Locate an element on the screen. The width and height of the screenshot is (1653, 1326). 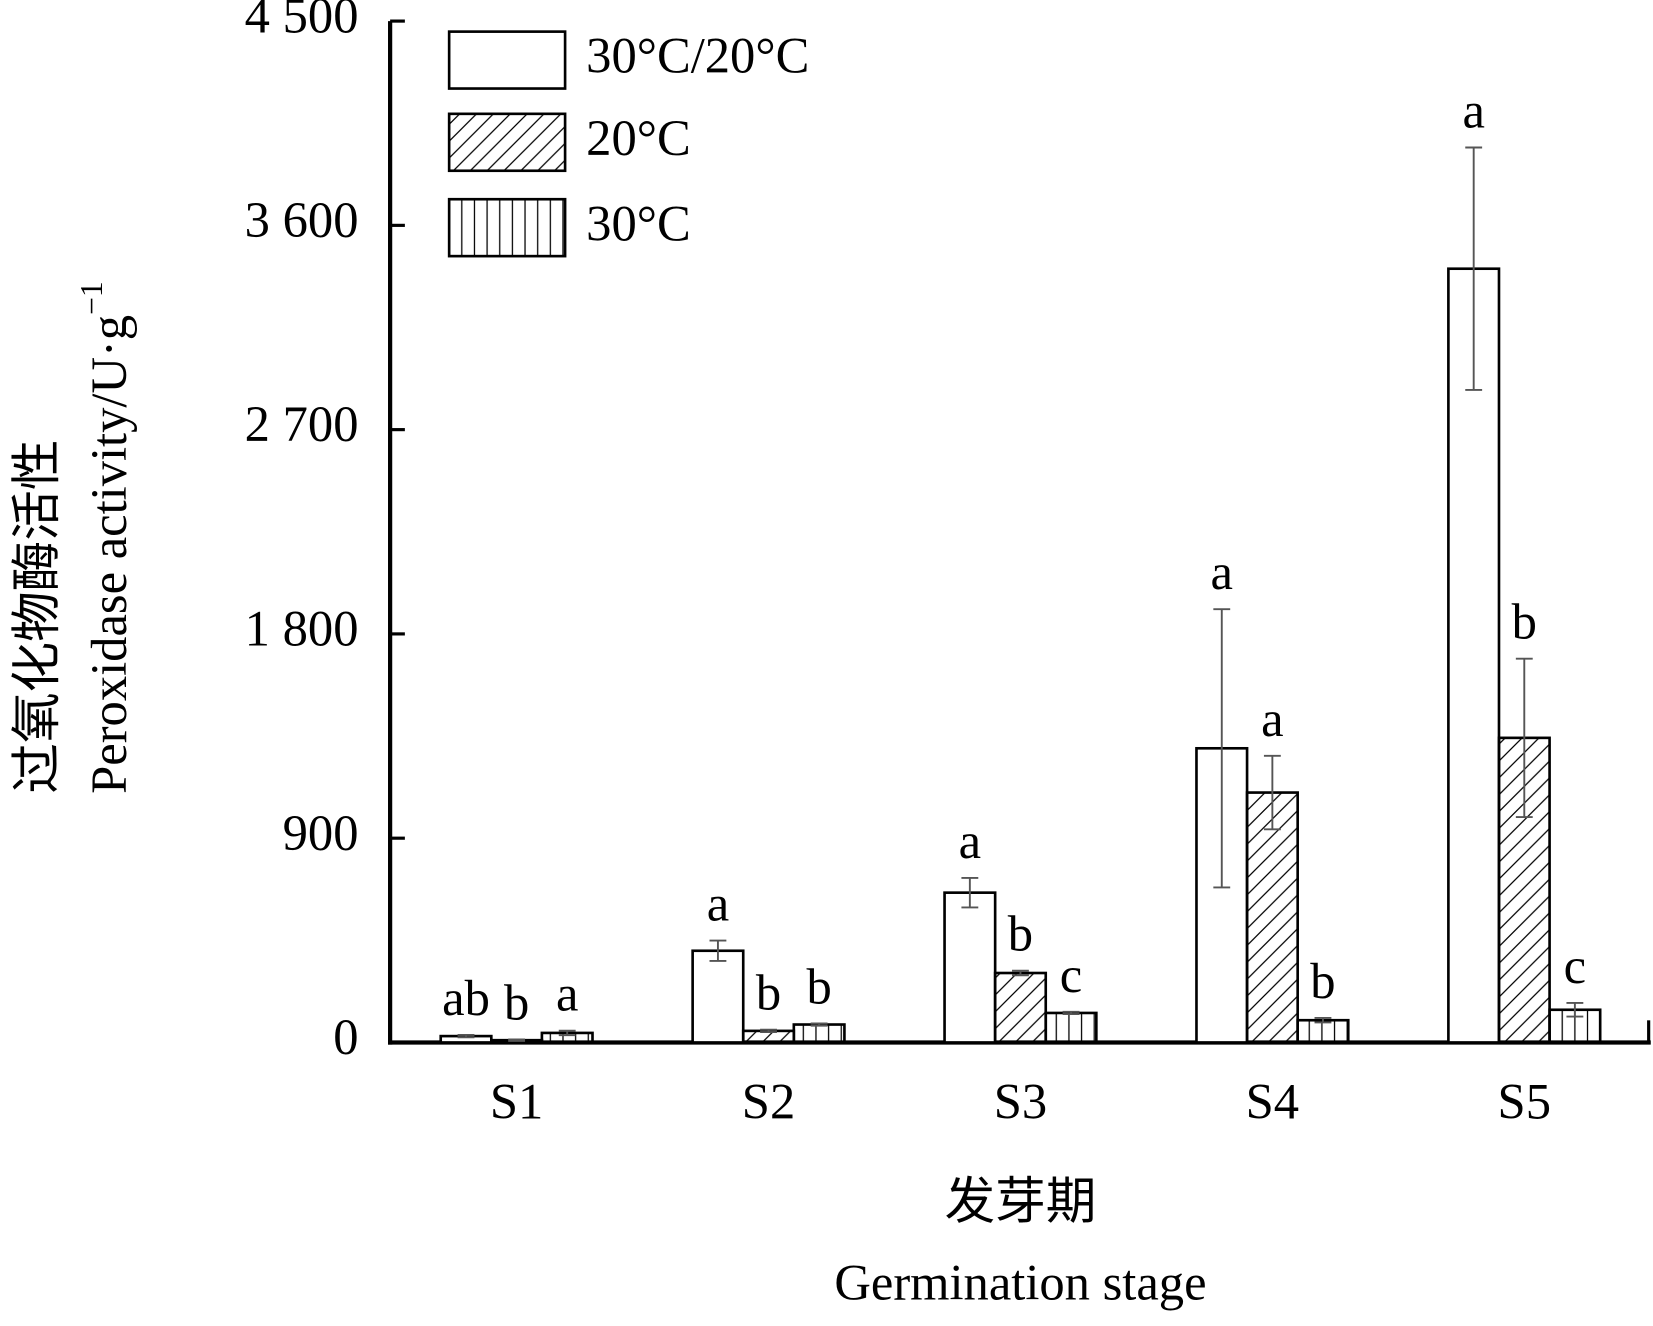
y-tick-label: 2 700 is located at coordinates (302, 424).